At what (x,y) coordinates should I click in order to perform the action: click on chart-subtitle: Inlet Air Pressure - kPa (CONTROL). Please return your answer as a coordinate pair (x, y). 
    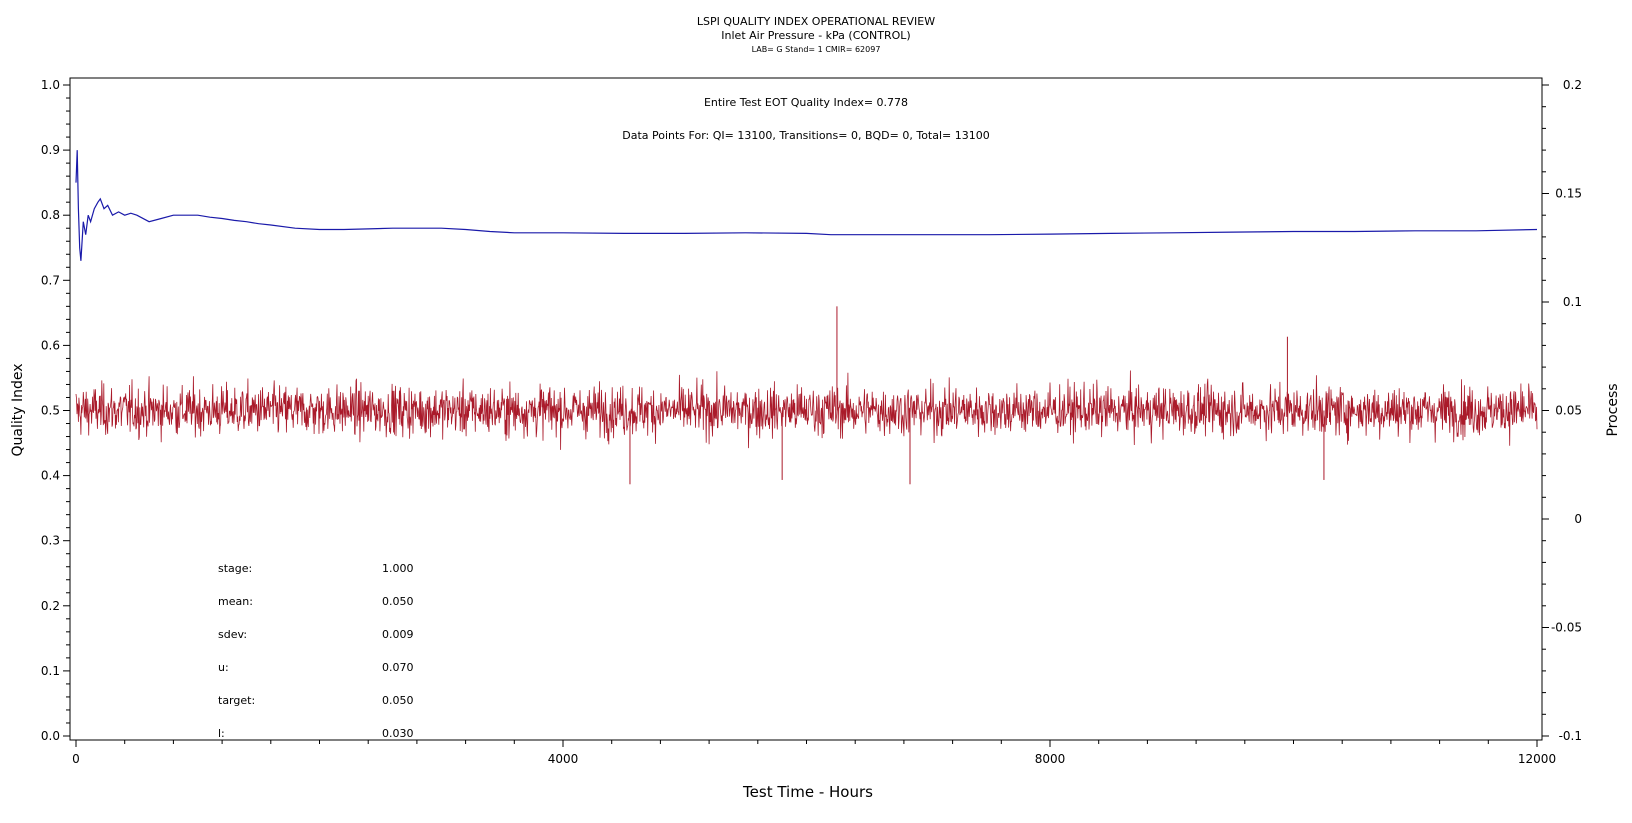
    Looking at the image, I should click on (815, 35).